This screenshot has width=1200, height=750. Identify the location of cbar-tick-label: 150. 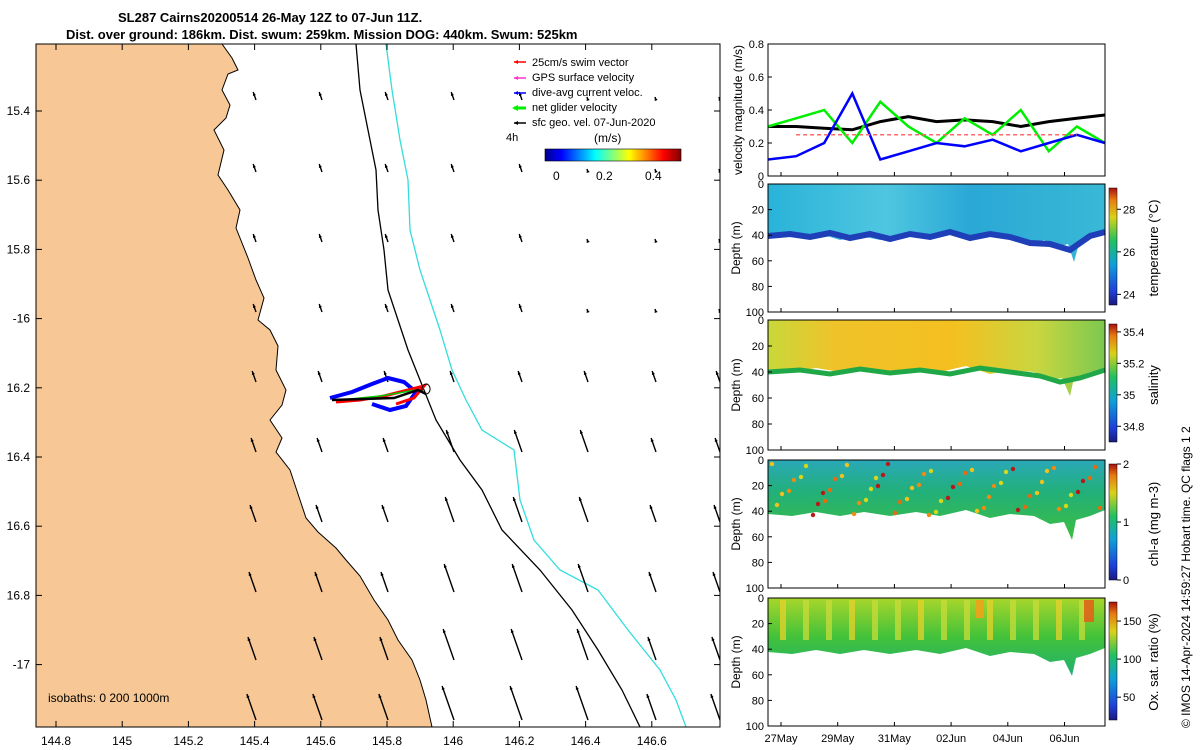
(1132, 622).